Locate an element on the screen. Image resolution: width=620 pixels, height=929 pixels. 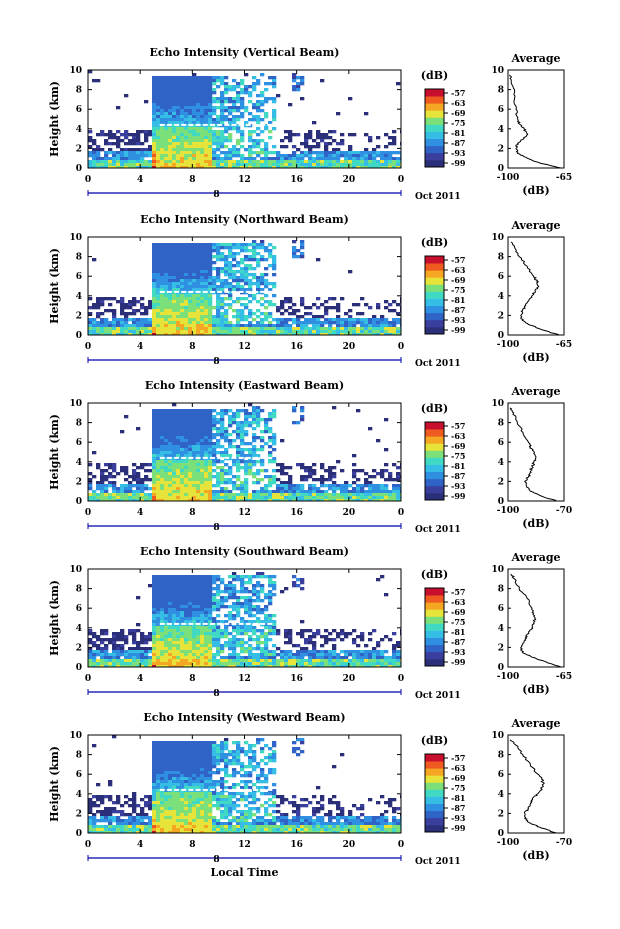
colorbar-frame is located at coordinates (434, 128).